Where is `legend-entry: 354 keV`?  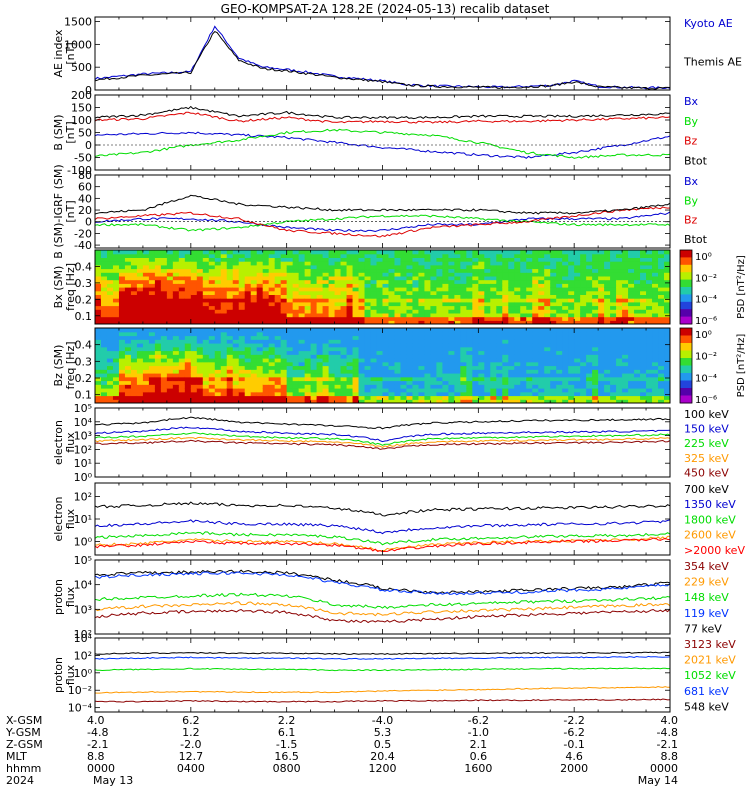 legend-entry: 354 keV is located at coordinates (706, 566).